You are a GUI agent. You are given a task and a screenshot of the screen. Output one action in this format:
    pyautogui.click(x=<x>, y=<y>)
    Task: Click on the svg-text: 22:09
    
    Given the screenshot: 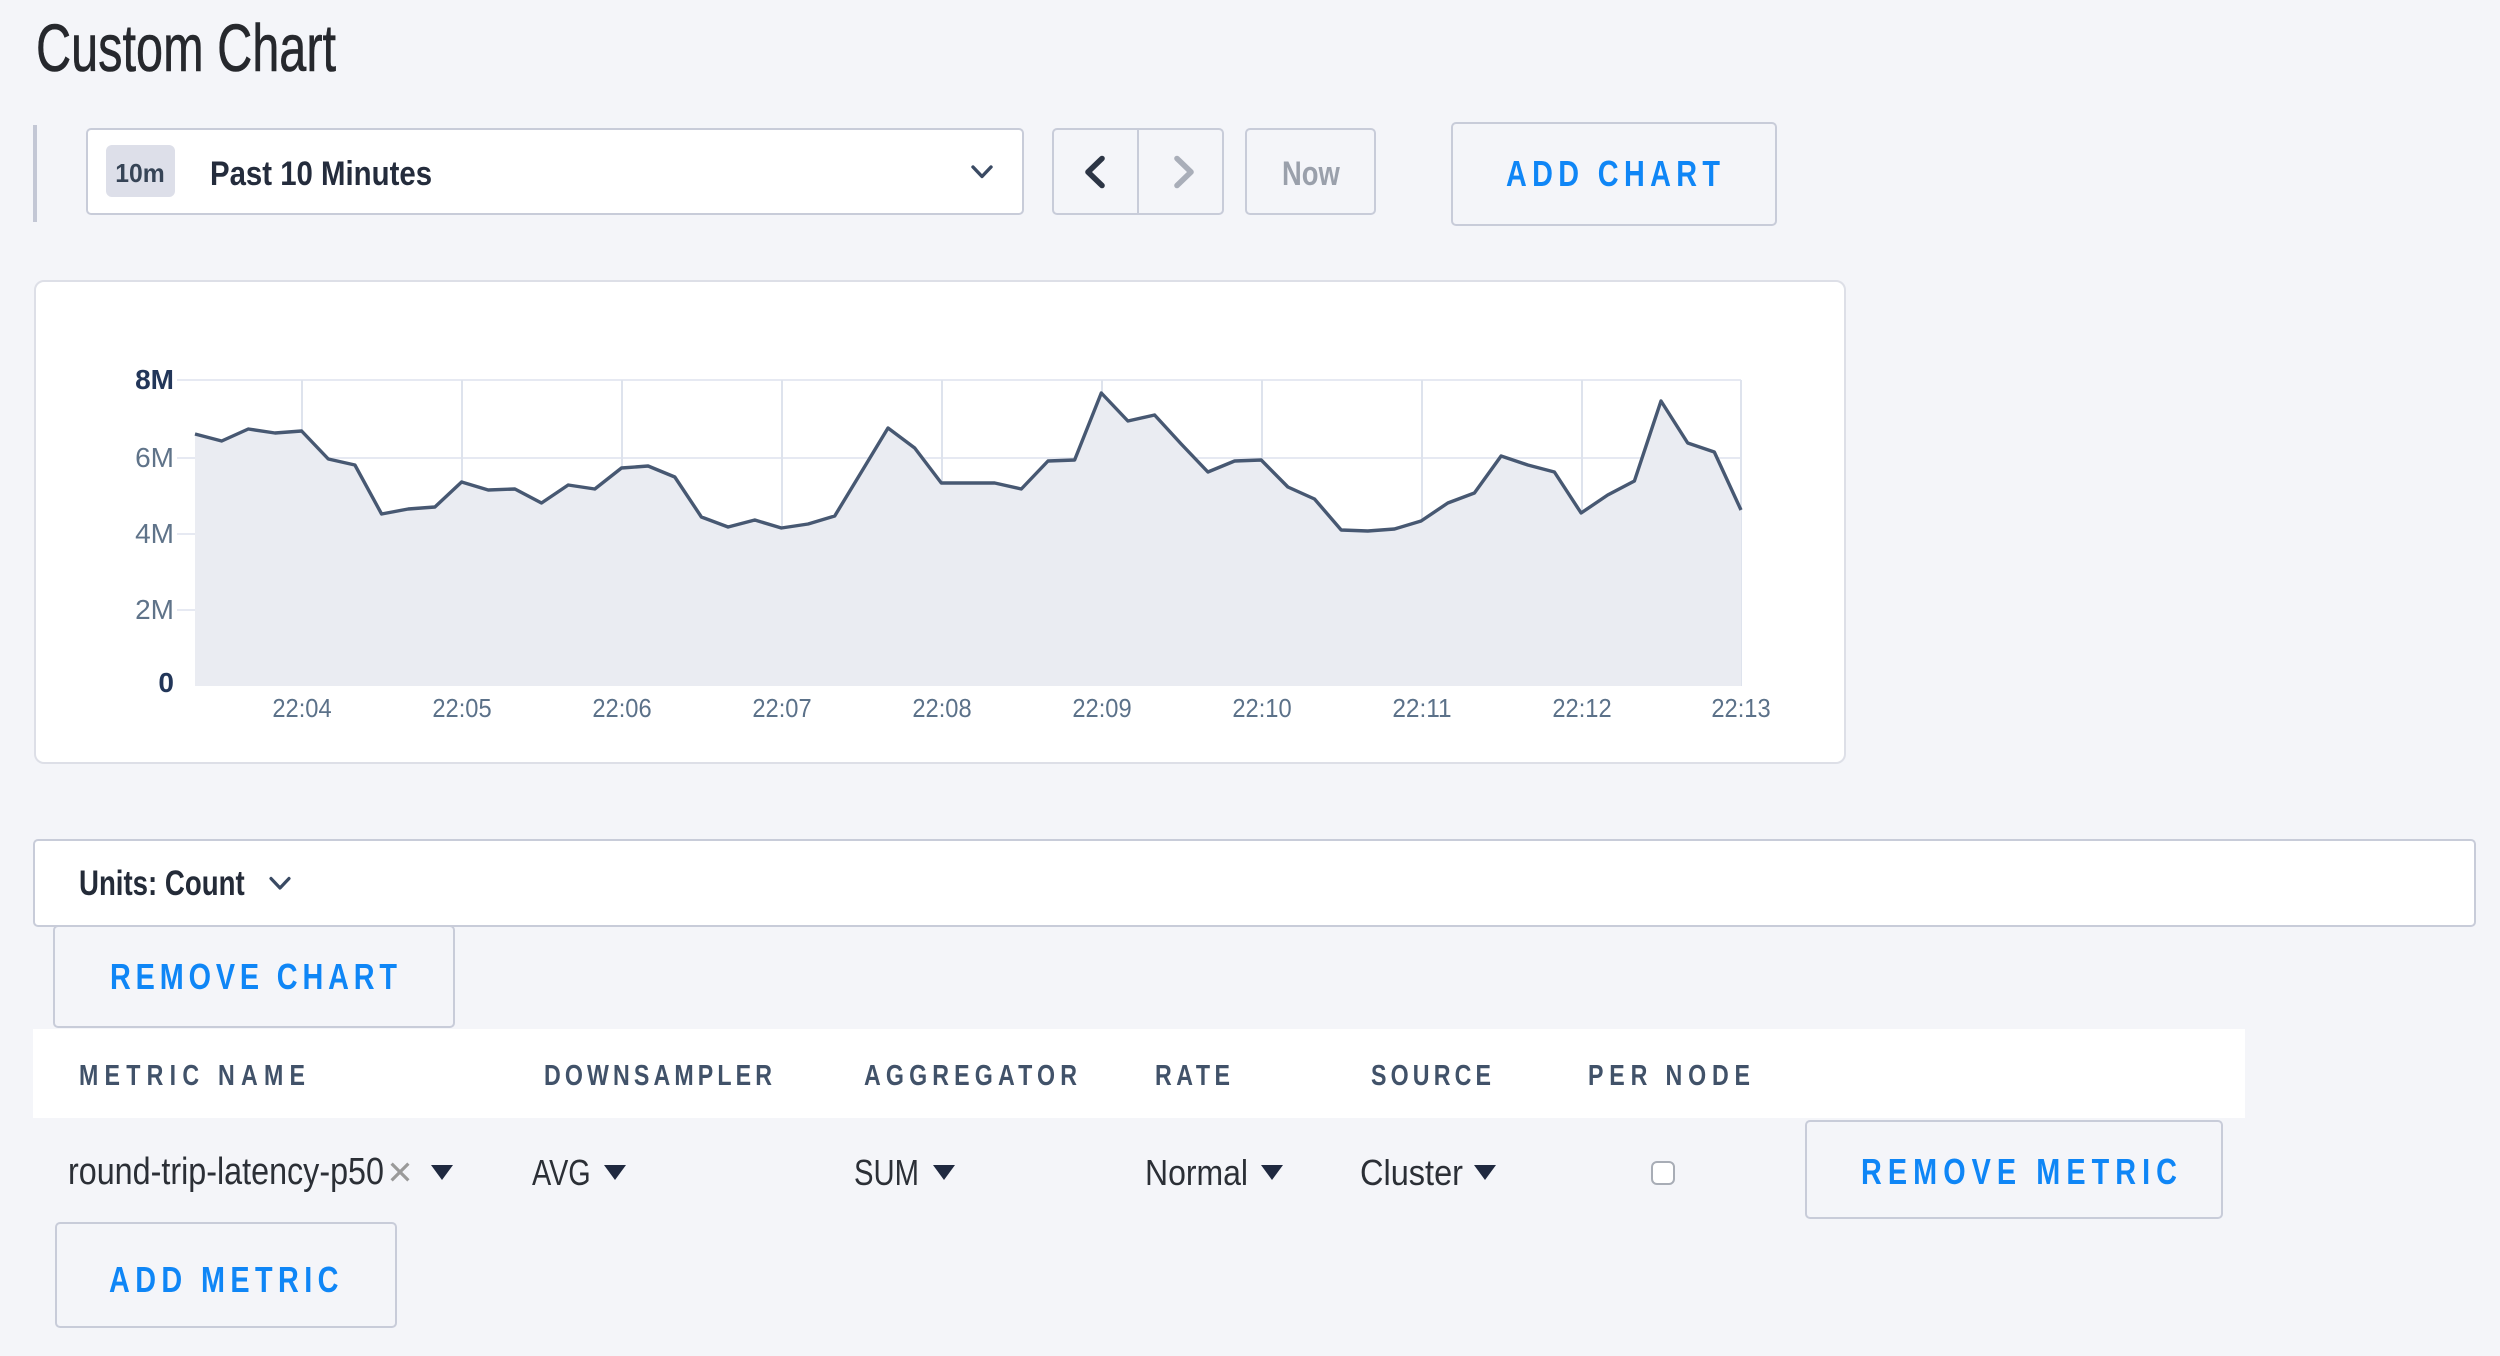 What is the action you would take?
    pyautogui.click(x=1101, y=708)
    